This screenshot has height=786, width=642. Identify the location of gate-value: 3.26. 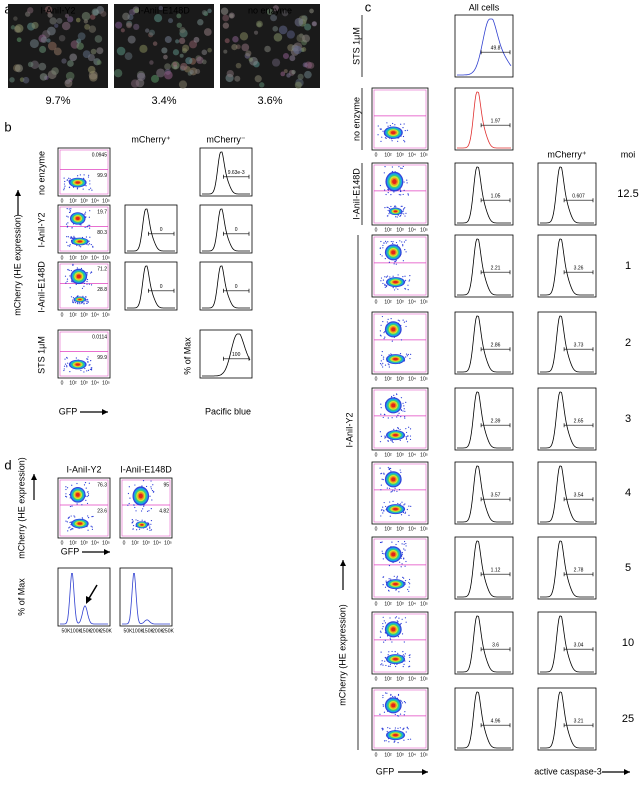
(579, 269).